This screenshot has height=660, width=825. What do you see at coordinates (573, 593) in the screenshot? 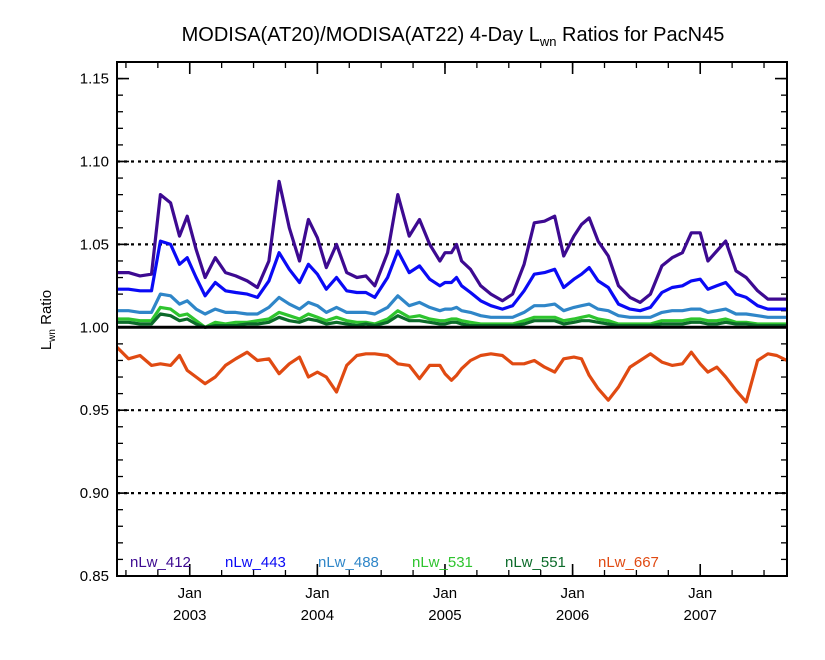
I see `x-tick-month-3: Jan` at bounding box center [573, 593].